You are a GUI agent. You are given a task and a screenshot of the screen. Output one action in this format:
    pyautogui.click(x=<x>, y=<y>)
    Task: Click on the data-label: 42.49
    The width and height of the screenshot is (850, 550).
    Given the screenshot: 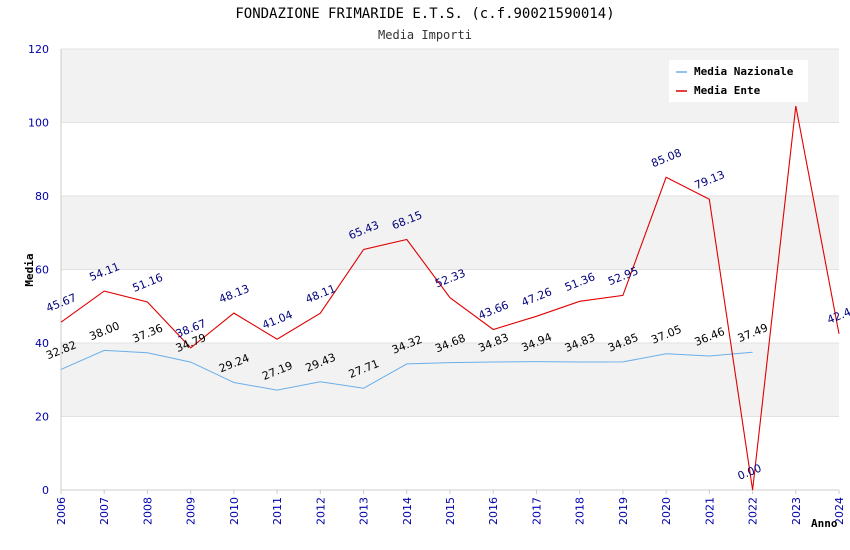 What is the action you would take?
    pyautogui.click(x=837, y=315)
    